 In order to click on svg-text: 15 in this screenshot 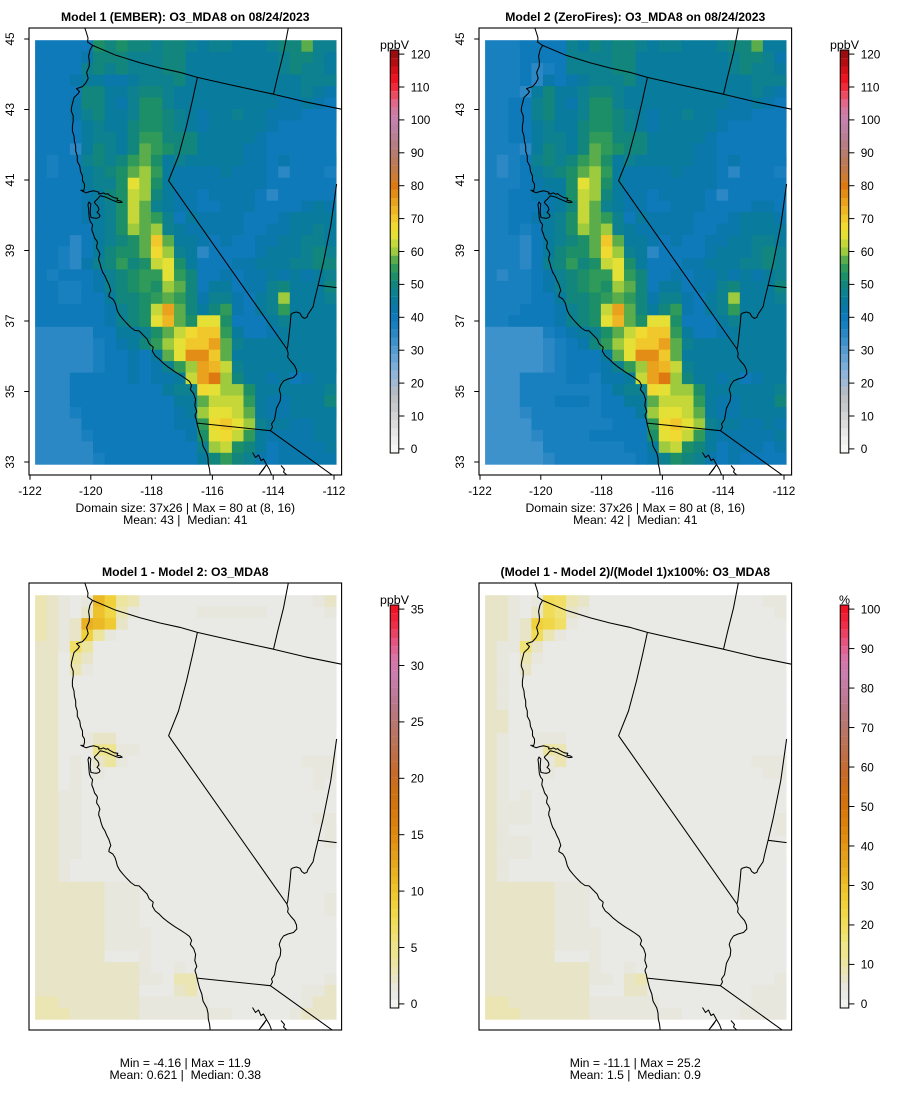, I will do `click(418, 835)`.